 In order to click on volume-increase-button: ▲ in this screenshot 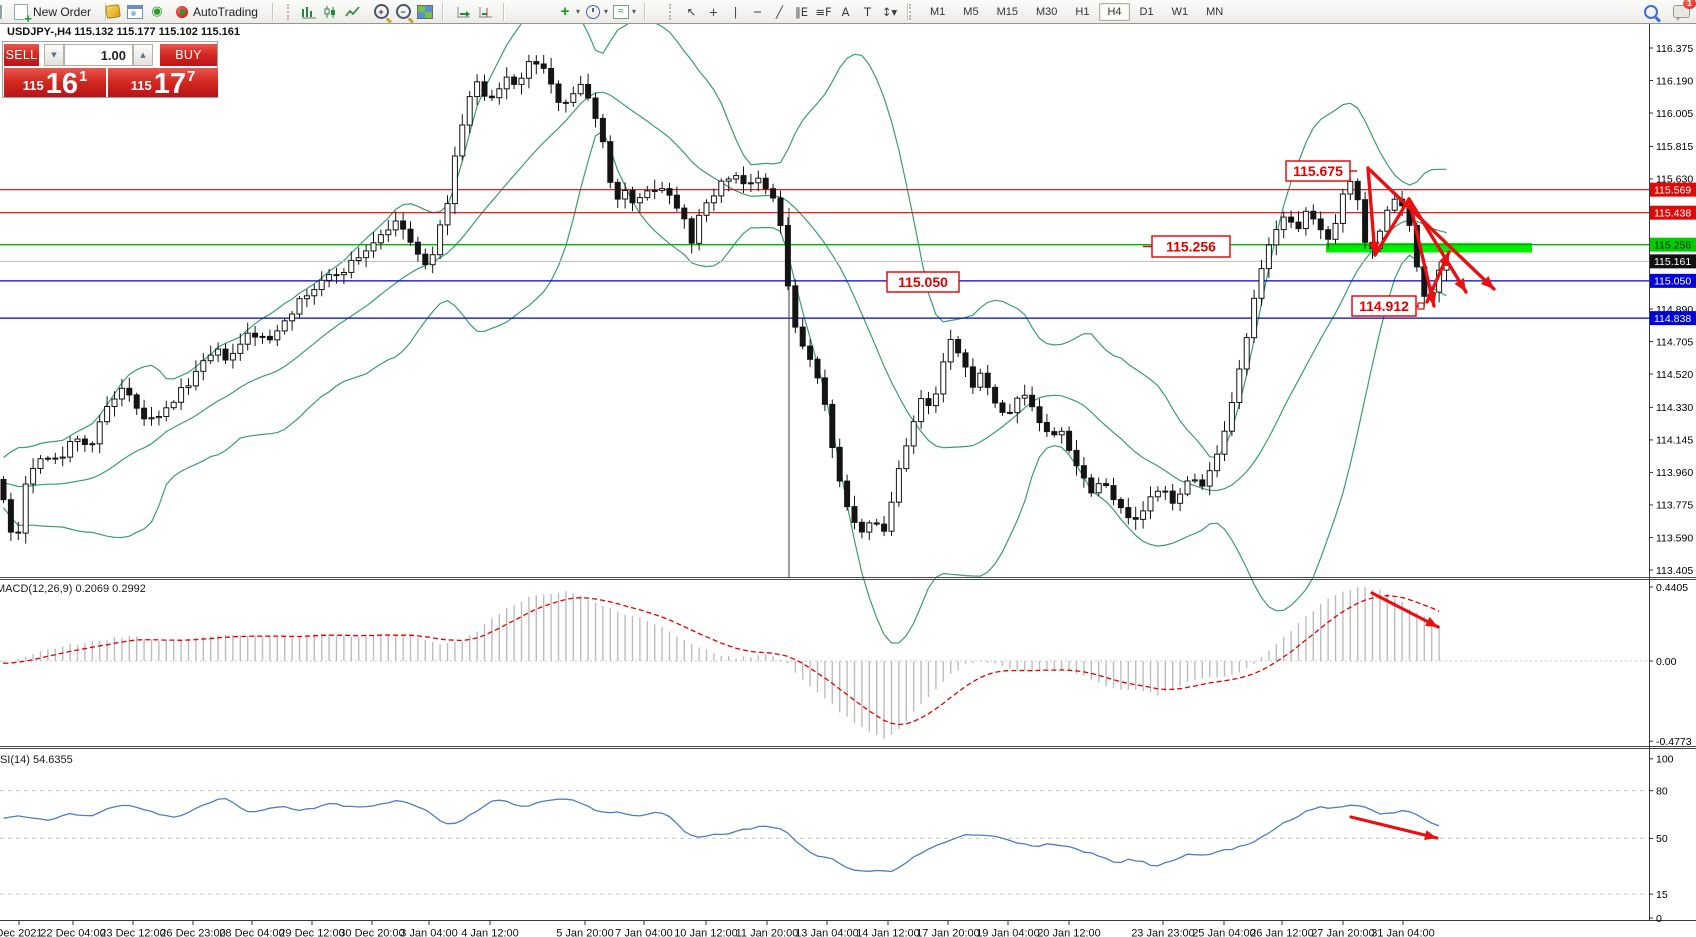, I will do `click(143, 55)`.